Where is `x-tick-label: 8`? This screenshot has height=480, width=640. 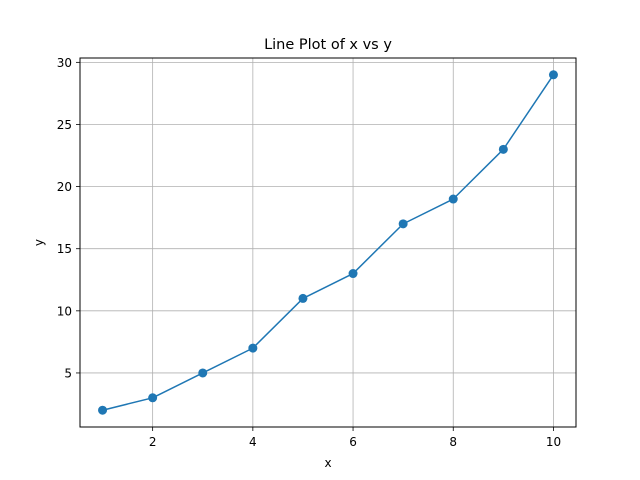
x-tick-label: 8 is located at coordinates (453, 442).